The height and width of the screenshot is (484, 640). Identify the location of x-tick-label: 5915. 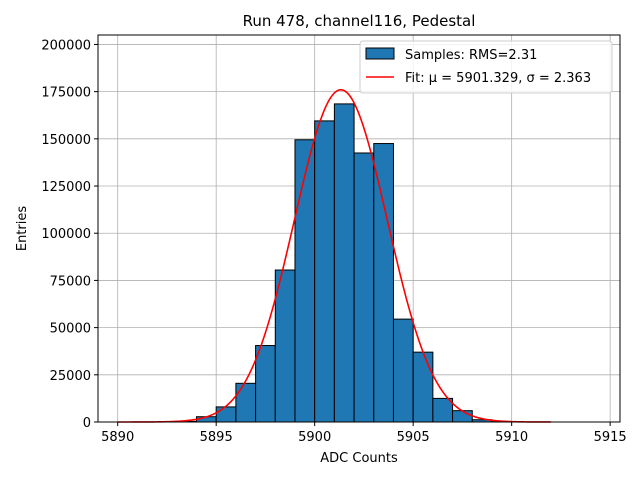
(610, 437).